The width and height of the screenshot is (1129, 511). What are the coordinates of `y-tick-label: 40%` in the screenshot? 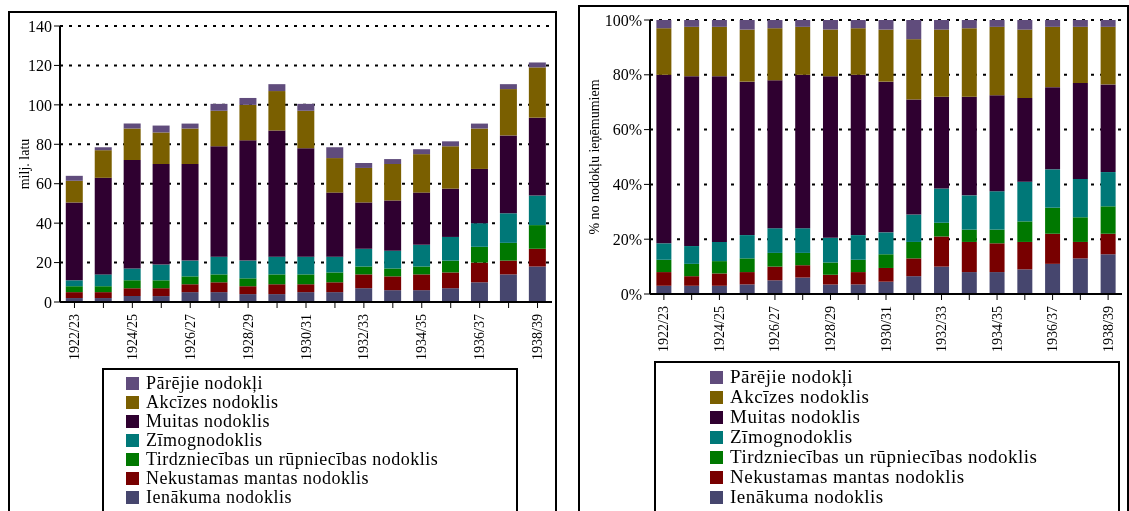 It's located at (627, 185).